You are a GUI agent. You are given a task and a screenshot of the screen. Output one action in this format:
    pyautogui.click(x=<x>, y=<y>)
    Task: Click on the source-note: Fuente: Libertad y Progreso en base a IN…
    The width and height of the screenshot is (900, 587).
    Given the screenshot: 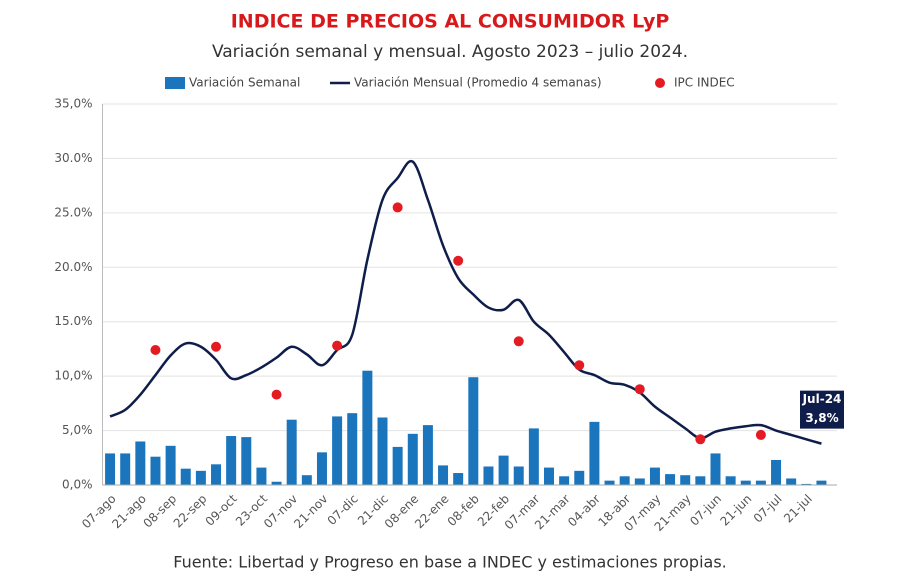 What is the action you would take?
    pyautogui.click(x=450, y=562)
    